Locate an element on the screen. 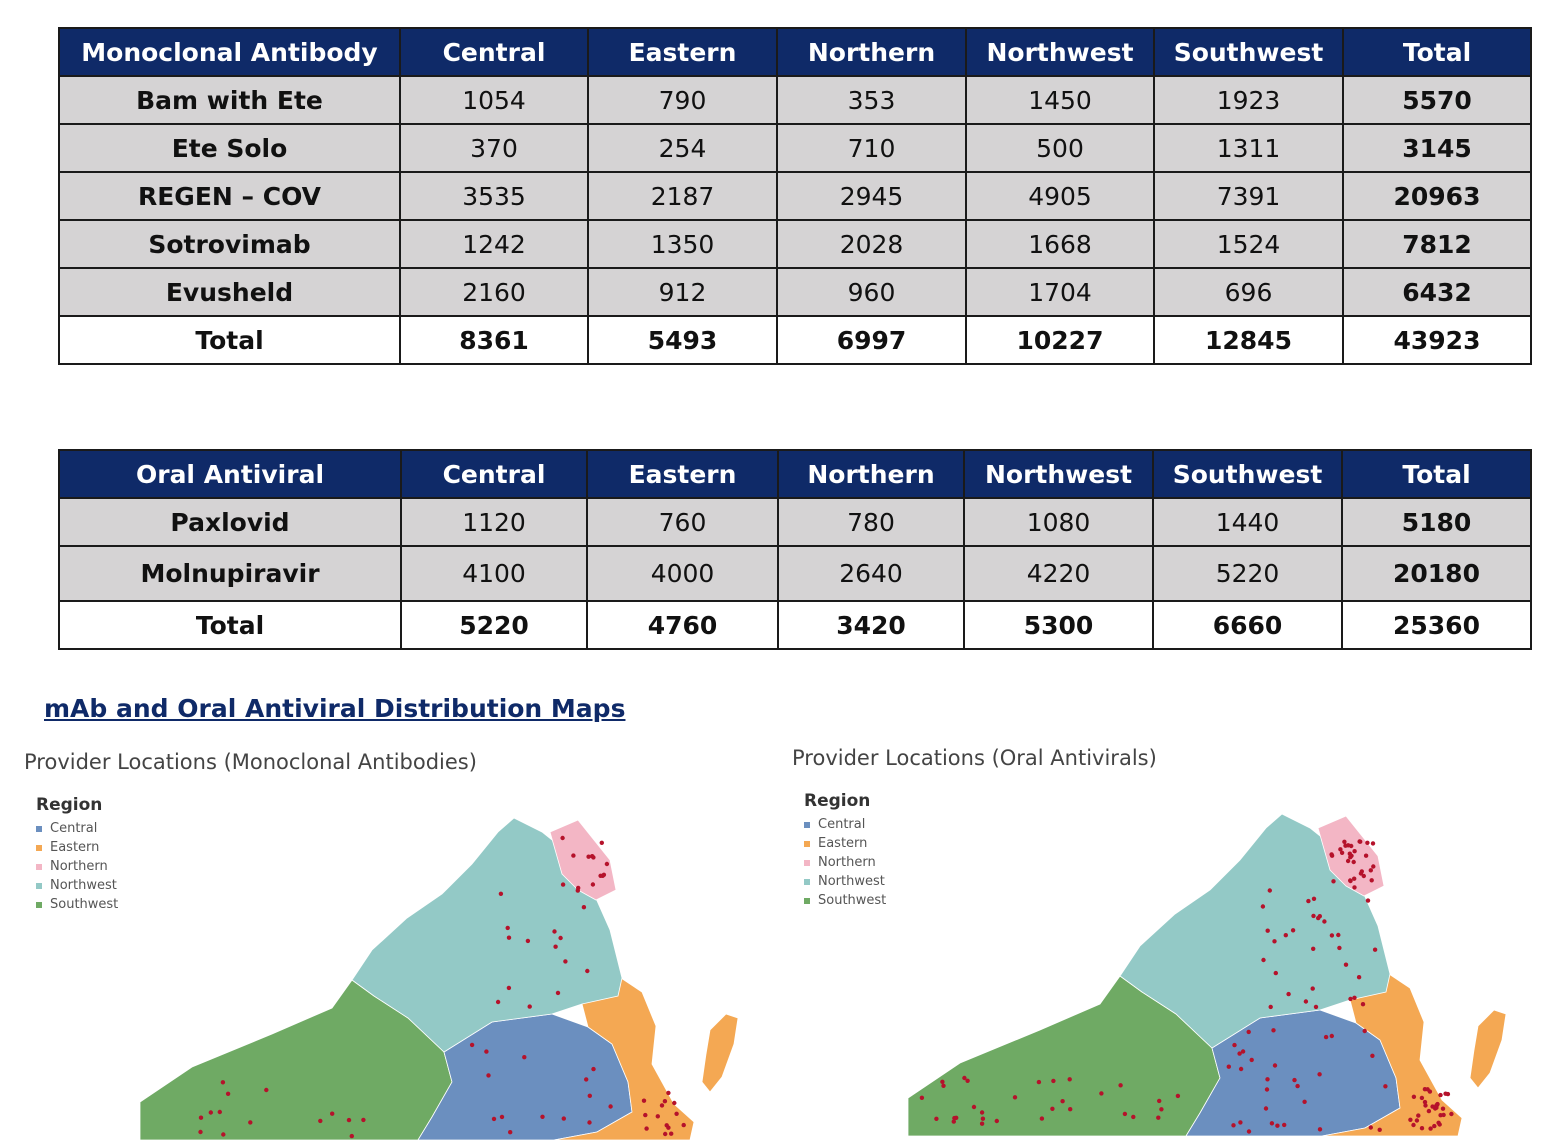  legend-title: Region is located at coordinates (837, 801).